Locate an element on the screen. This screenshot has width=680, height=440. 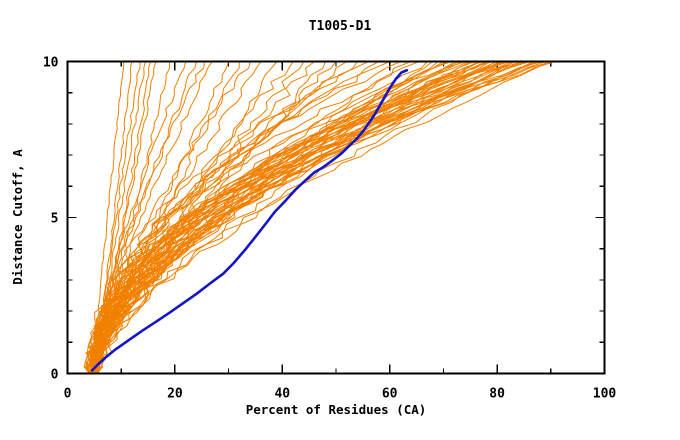
y-axis-title: Distance Cutoff, A is located at coordinates (17, 217).